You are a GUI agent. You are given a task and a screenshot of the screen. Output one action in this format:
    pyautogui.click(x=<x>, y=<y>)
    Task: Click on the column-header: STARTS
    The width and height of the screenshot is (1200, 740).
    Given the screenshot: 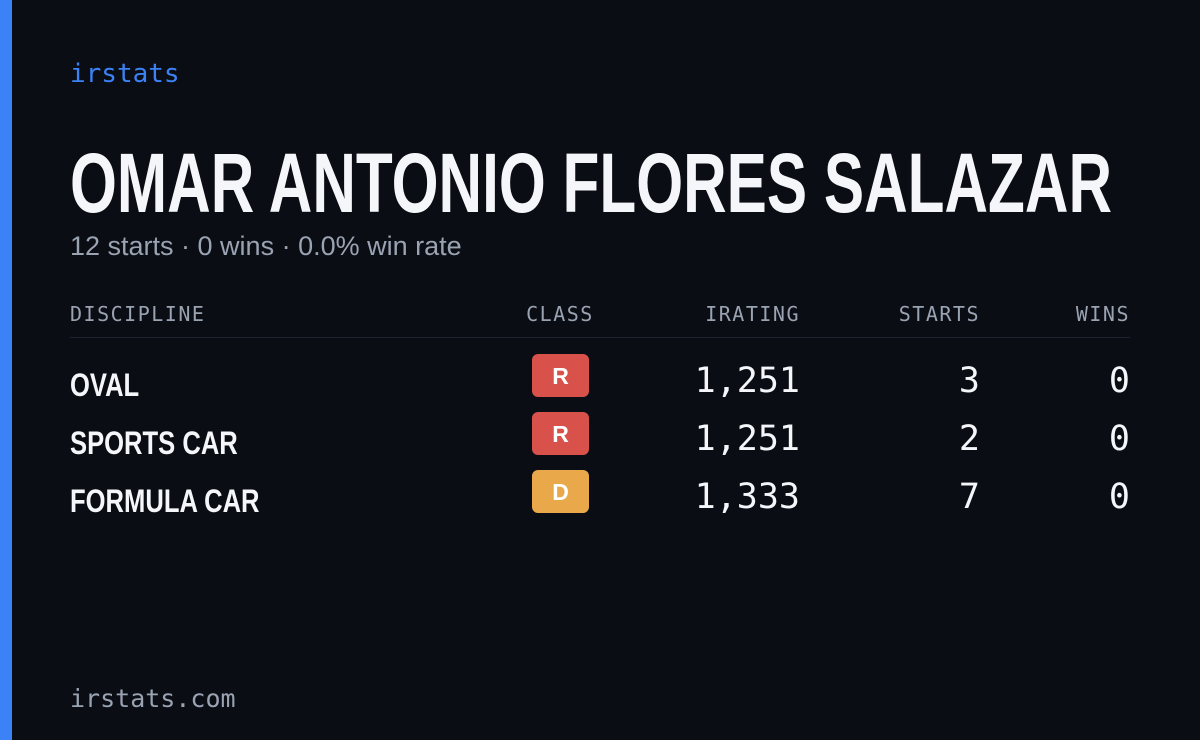 What is the action you would take?
    pyautogui.click(x=939, y=314)
    